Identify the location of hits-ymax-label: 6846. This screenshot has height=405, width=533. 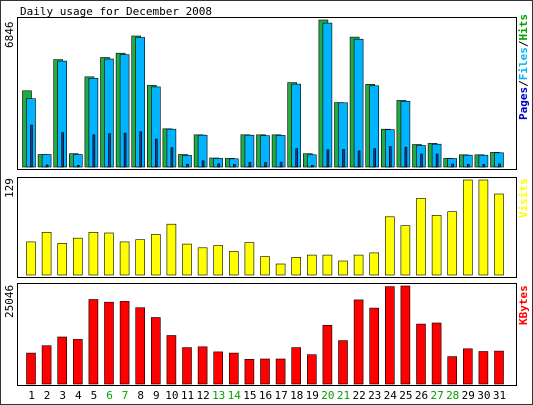
(9, 35).